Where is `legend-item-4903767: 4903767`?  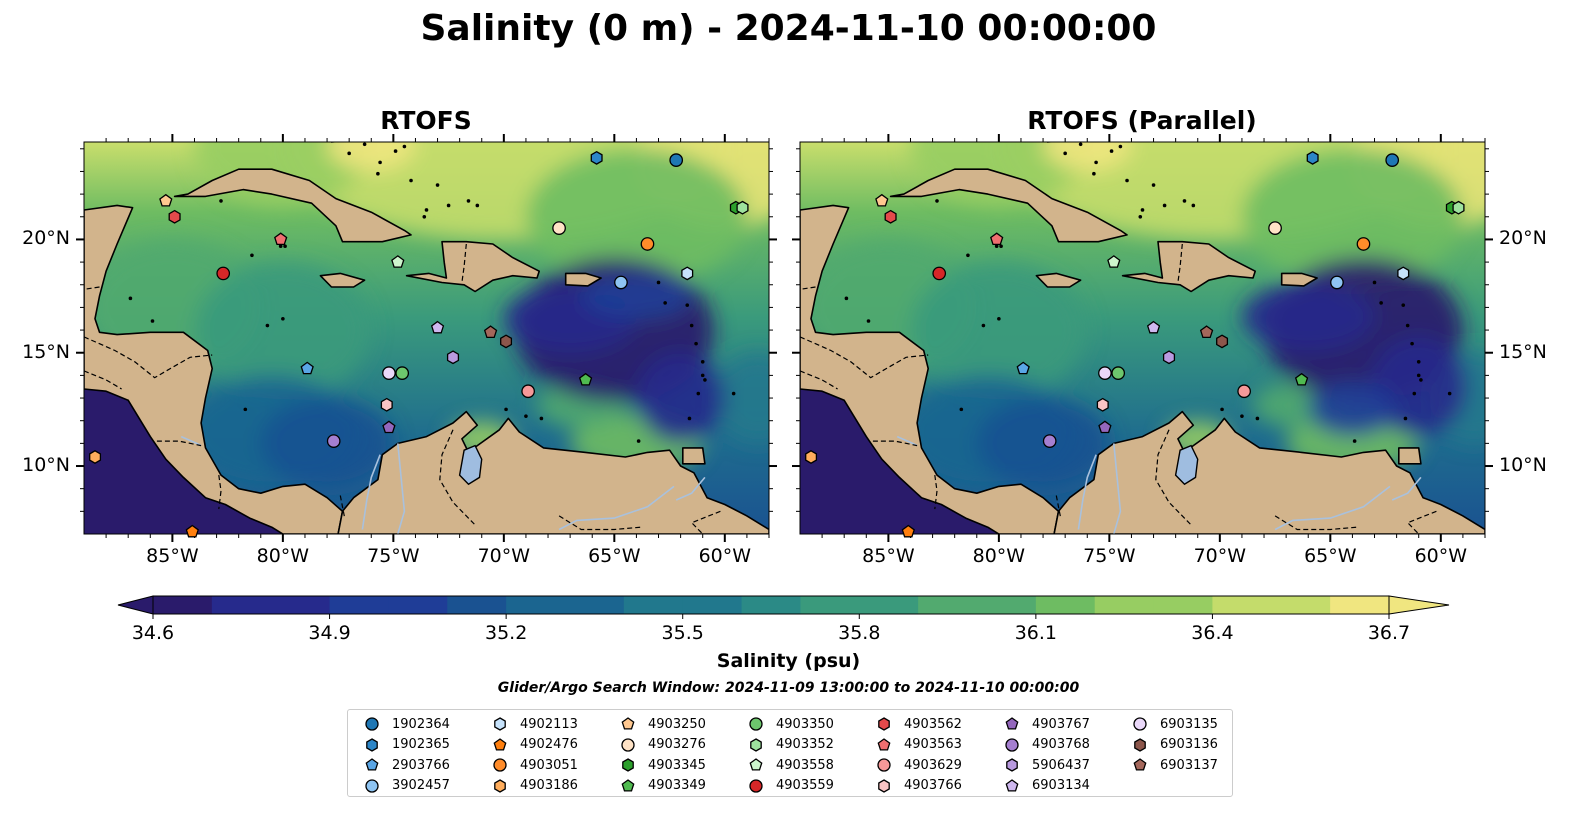
legend-item-4903767: 4903767 is located at coordinates (1047, 724).